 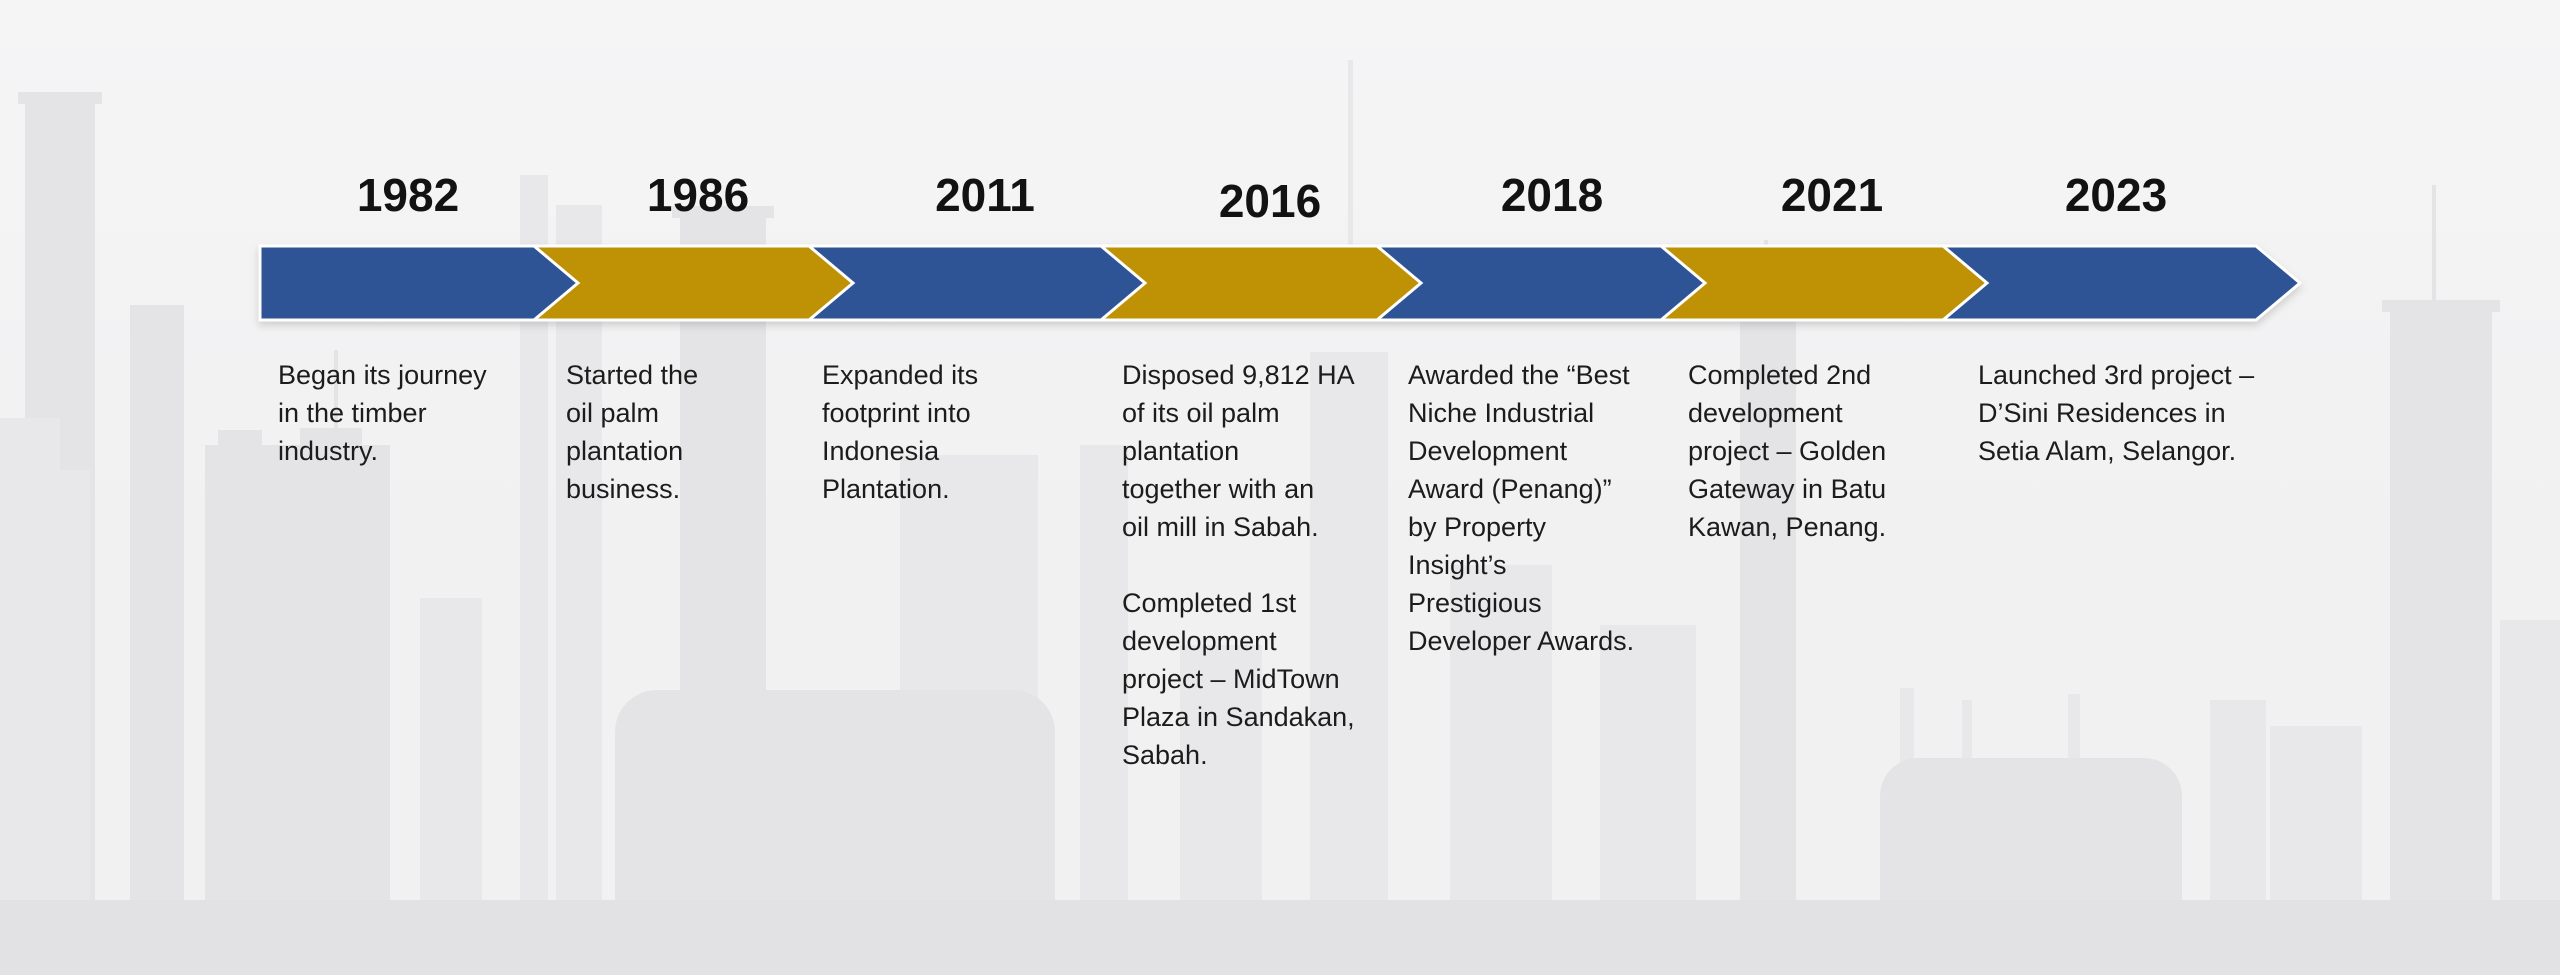 What do you see at coordinates (1280, 937) in the screenshot?
I see `ground-band` at bounding box center [1280, 937].